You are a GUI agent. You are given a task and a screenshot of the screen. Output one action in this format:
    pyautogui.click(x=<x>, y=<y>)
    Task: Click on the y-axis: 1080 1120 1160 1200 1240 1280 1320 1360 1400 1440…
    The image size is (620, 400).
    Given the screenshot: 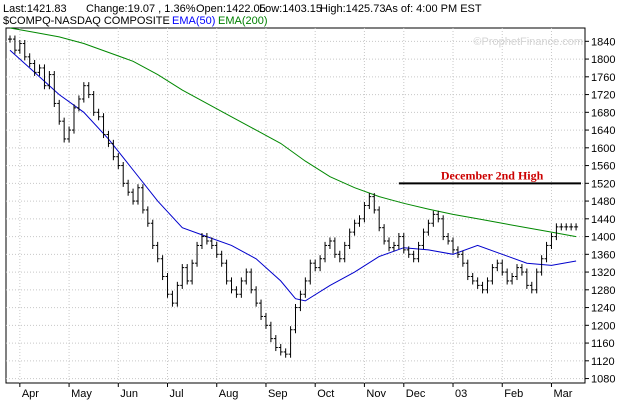 What is the action you would take?
    pyautogui.click(x=600, y=211)
    